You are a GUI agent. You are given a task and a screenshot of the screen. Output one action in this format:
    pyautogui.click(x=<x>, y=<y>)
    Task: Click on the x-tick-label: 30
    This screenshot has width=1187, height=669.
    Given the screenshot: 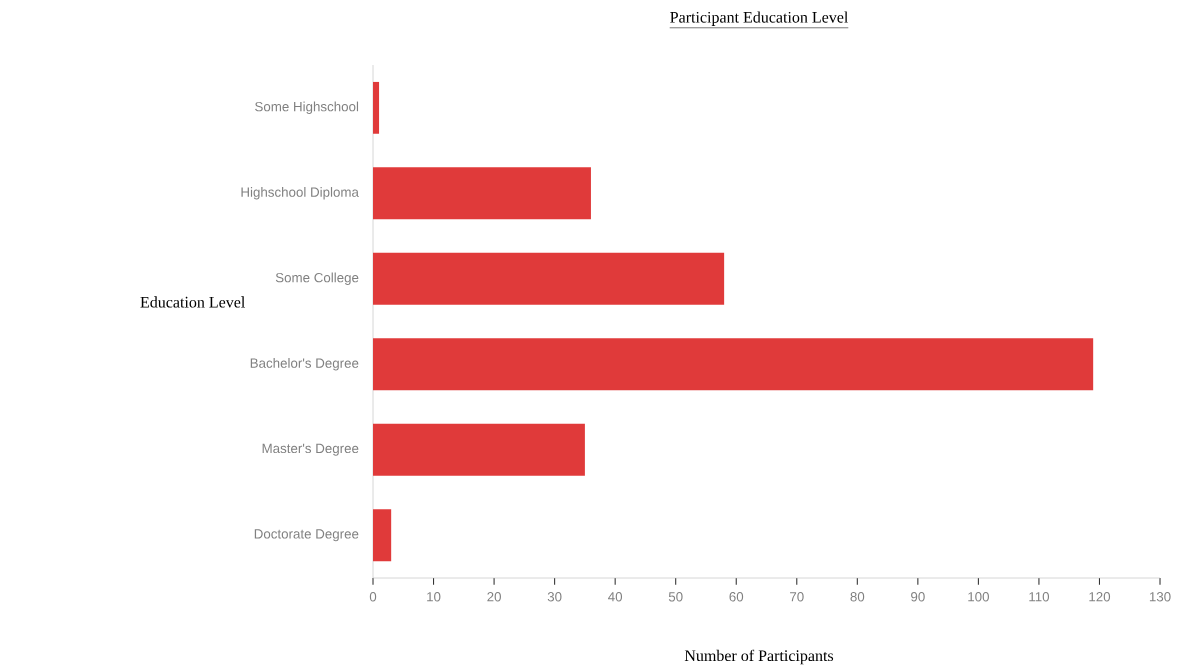 What is the action you would take?
    pyautogui.click(x=554, y=597)
    